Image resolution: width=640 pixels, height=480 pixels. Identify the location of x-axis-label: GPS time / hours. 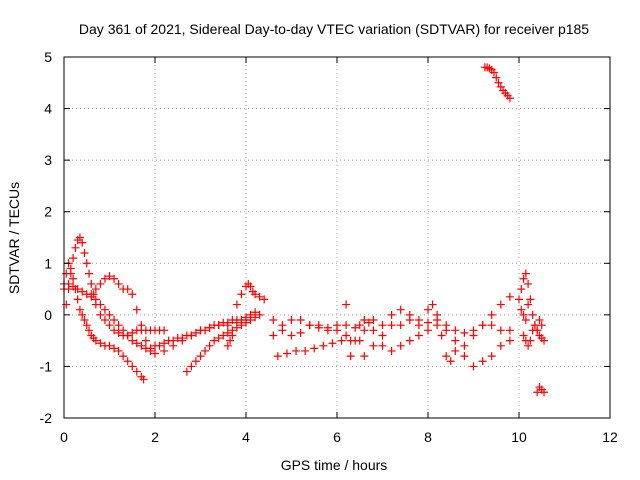
(334, 465).